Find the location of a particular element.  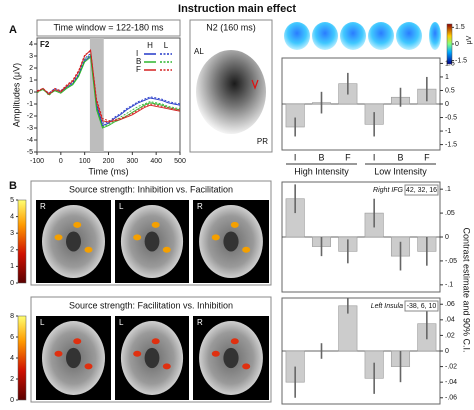

colorbar-tick-label: 5 is located at coordinates (12, 200).